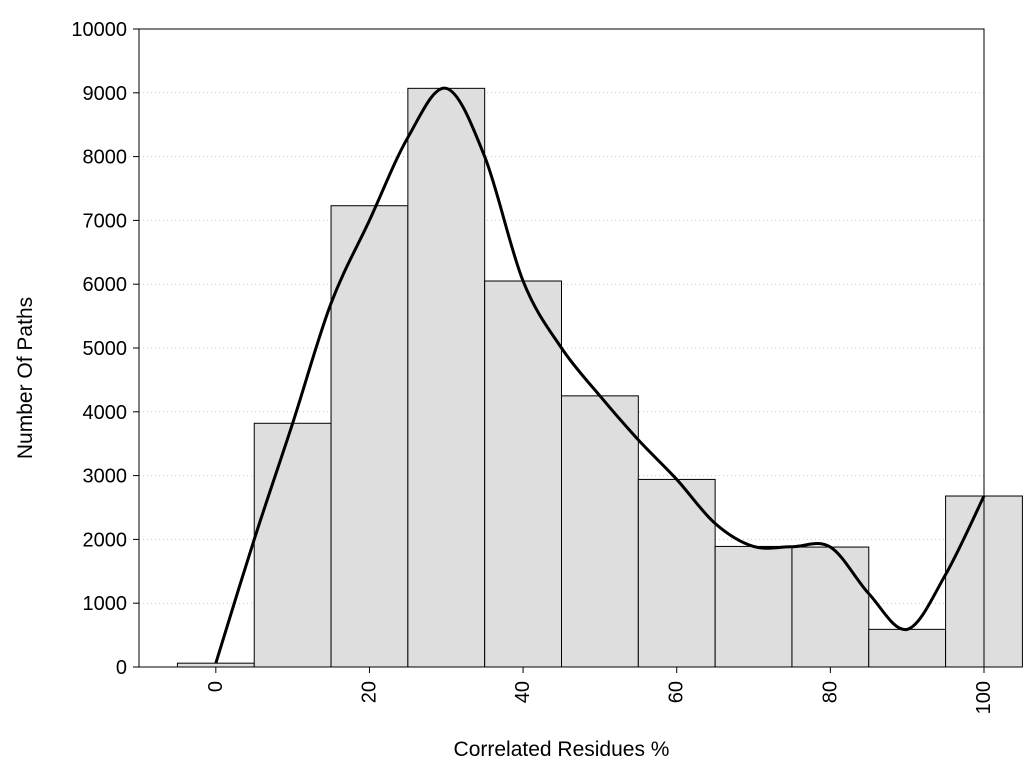  What do you see at coordinates (369, 692) in the screenshot?
I see `x-tick-label: 20` at bounding box center [369, 692].